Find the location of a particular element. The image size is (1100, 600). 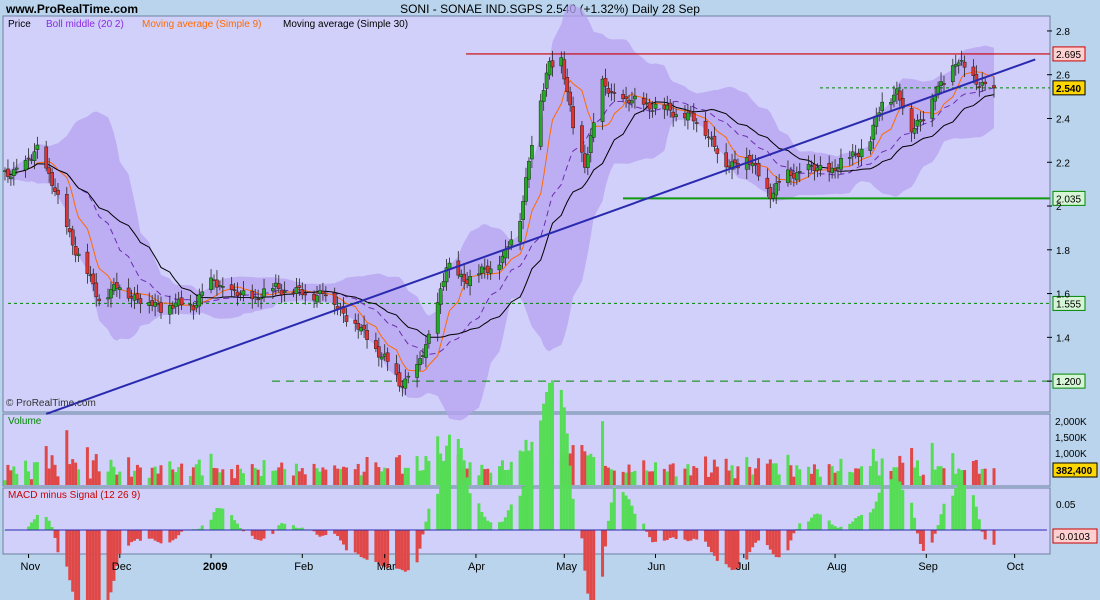

volume-tick-label: 2,000K is located at coordinates (1071, 422).